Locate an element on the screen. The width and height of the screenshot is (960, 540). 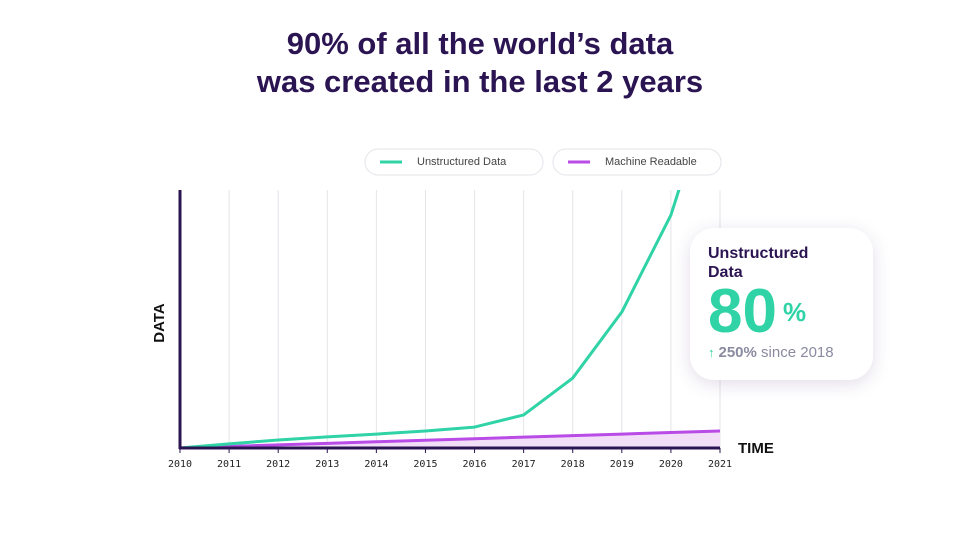
arrow-icon: ↑ is located at coordinates (711, 352).